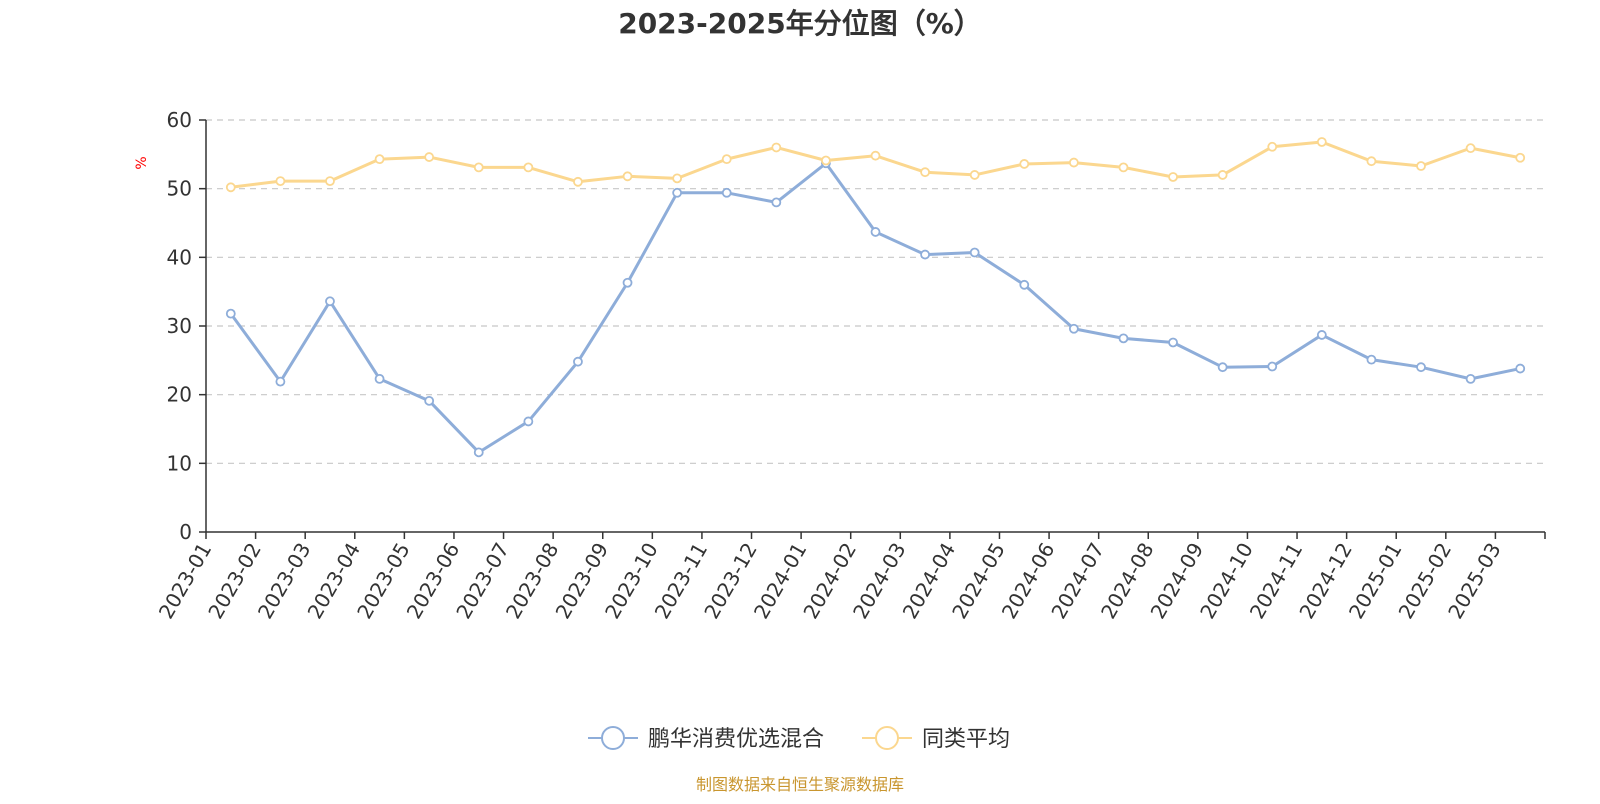  What do you see at coordinates (179, 463) in the screenshot?
I see `y-tick-label: 10` at bounding box center [179, 463].